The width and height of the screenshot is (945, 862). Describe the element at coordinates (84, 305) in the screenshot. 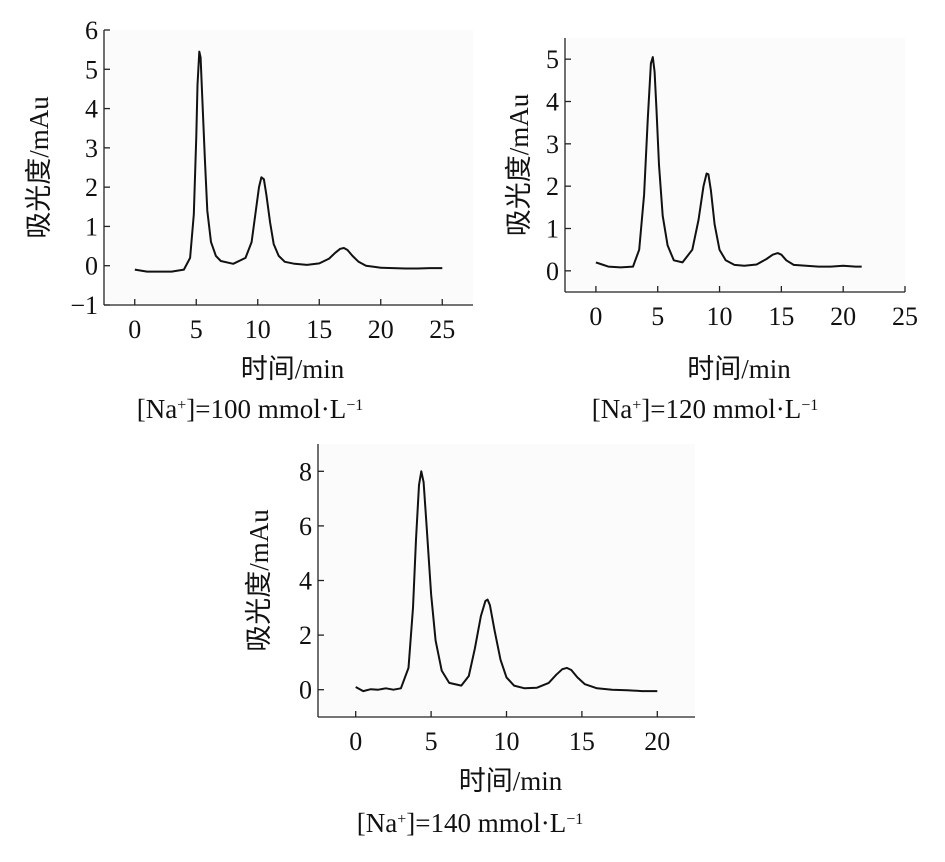

I see `y-tick-label: −1` at that location.